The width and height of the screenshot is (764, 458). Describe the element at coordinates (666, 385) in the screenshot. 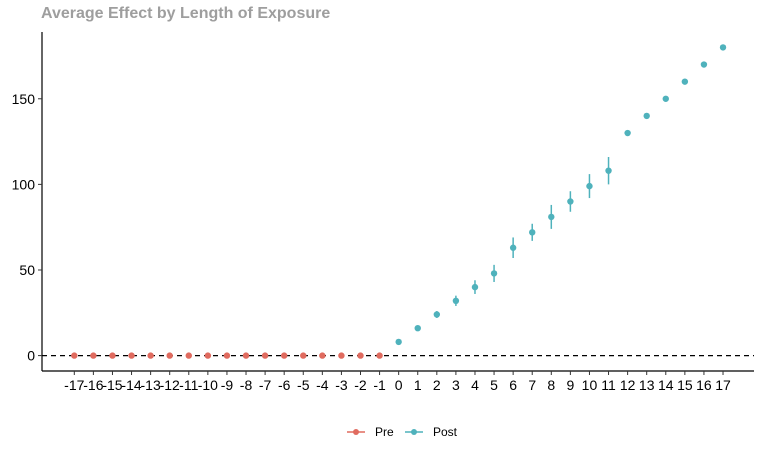

I see `x-tick-label: 14` at that location.